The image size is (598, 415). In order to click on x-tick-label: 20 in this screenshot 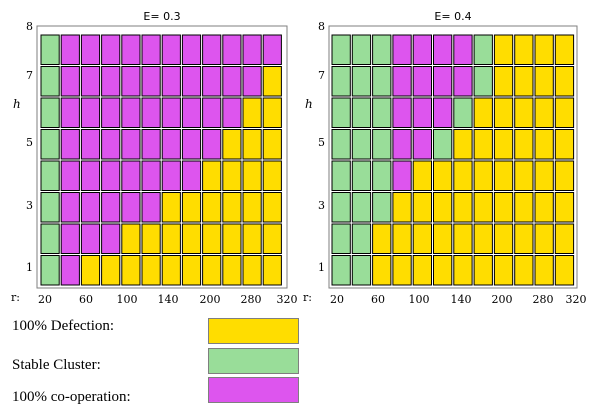, I will do `click(45, 299)`.